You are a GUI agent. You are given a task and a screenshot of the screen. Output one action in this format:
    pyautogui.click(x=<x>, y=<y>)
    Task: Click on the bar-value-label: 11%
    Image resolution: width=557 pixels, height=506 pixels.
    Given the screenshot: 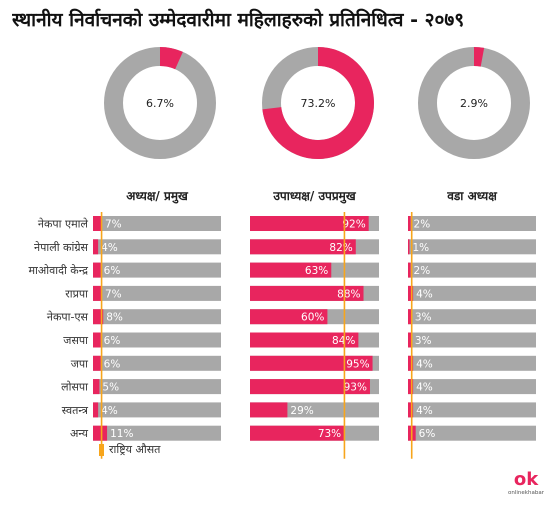 What is the action you would take?
    pyautogui.click(x=121, y=434)
    